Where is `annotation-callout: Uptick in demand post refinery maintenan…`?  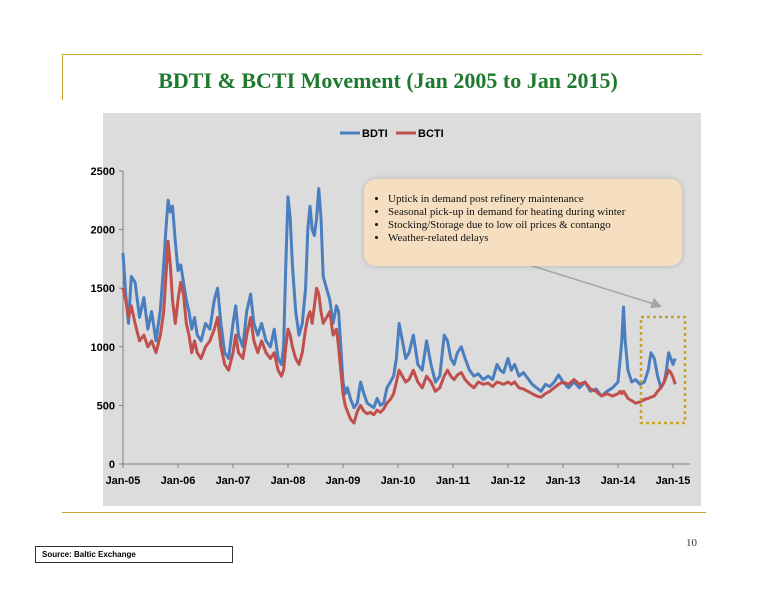 annotation-callout: Uptick in demand post refinery maintenan… is located at coordinates (523, 222).